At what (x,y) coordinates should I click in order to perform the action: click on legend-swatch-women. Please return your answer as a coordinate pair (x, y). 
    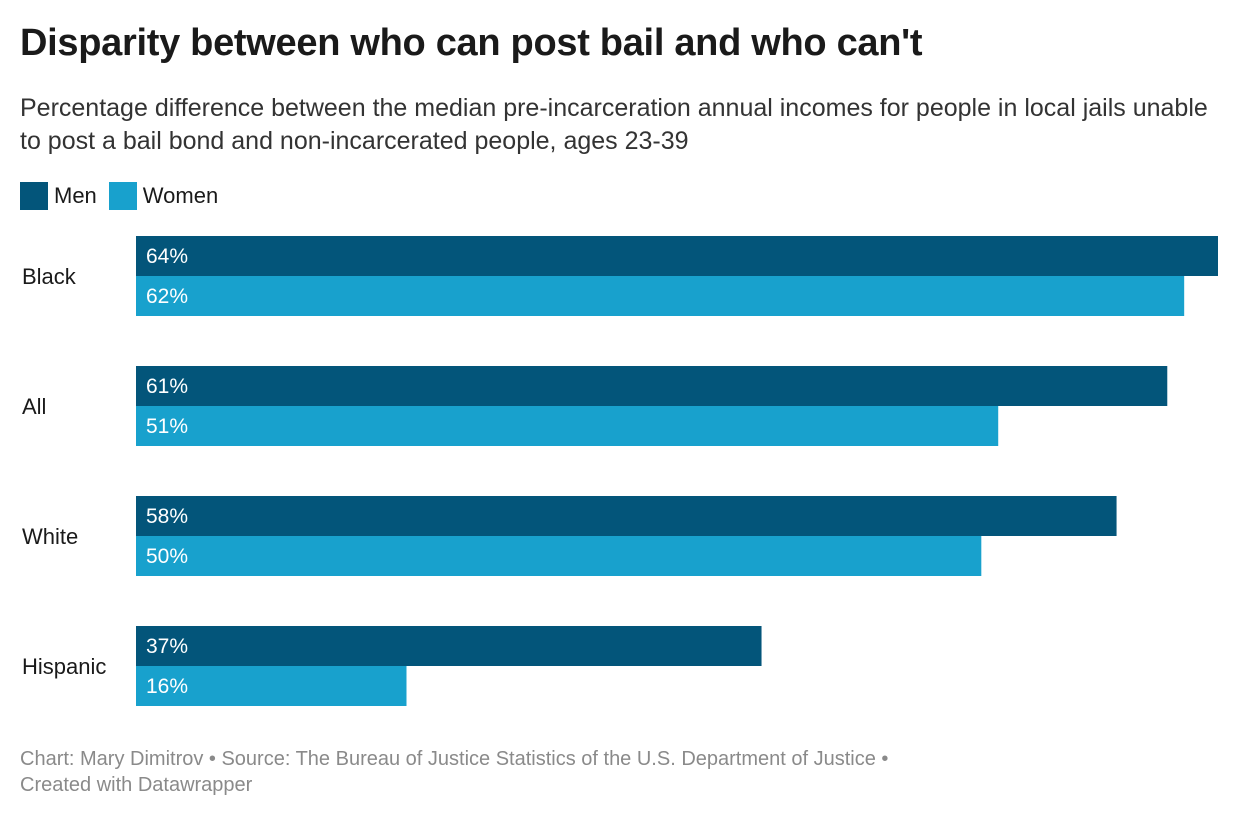
    Looking at the image, I should click on (122, 196).